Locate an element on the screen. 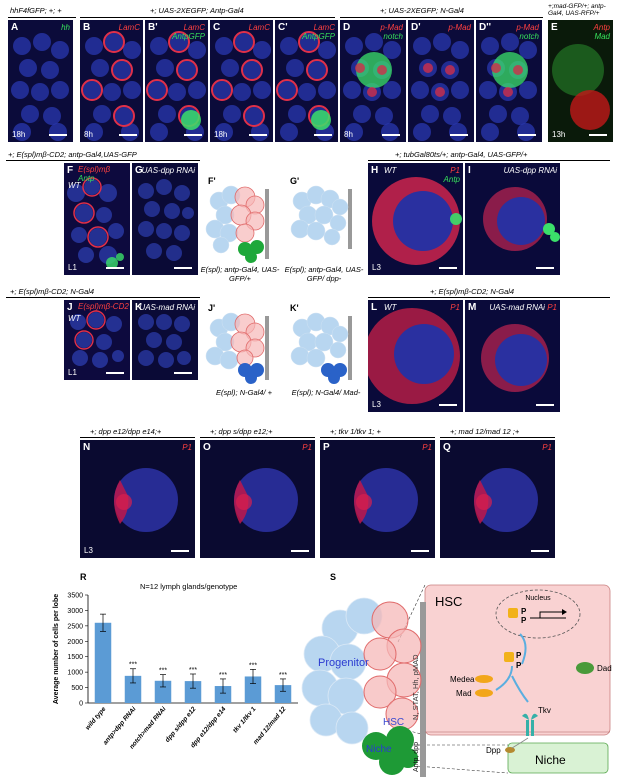  mad-label: Mad is located at coordinates (464, 693).